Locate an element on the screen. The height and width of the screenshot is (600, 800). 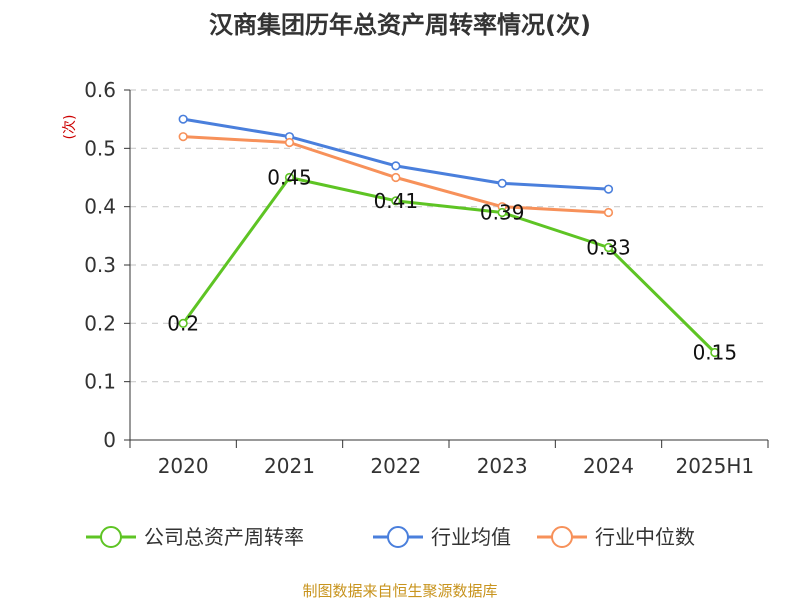
y-tick-label: 0.1 is located at coordinates (100, 382).